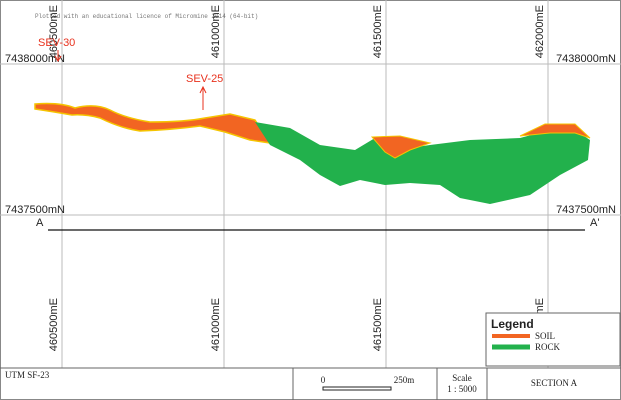 The image size is (621, 400). Describe the element at coordinates (422, 163) in the screenshot. I see `rock-body` at that location.